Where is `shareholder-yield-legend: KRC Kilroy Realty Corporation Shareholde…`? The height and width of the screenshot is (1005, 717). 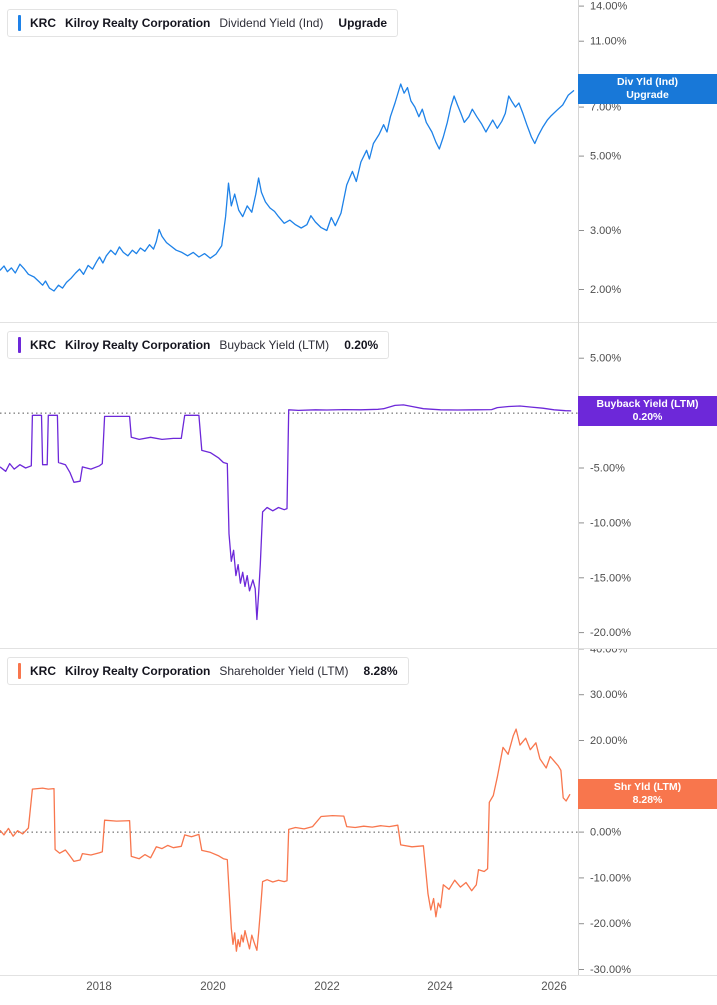 shareholder-yield-legend: KRC Kilroy Realty Corporation Shareholde… is located at coordinates (208, 671).